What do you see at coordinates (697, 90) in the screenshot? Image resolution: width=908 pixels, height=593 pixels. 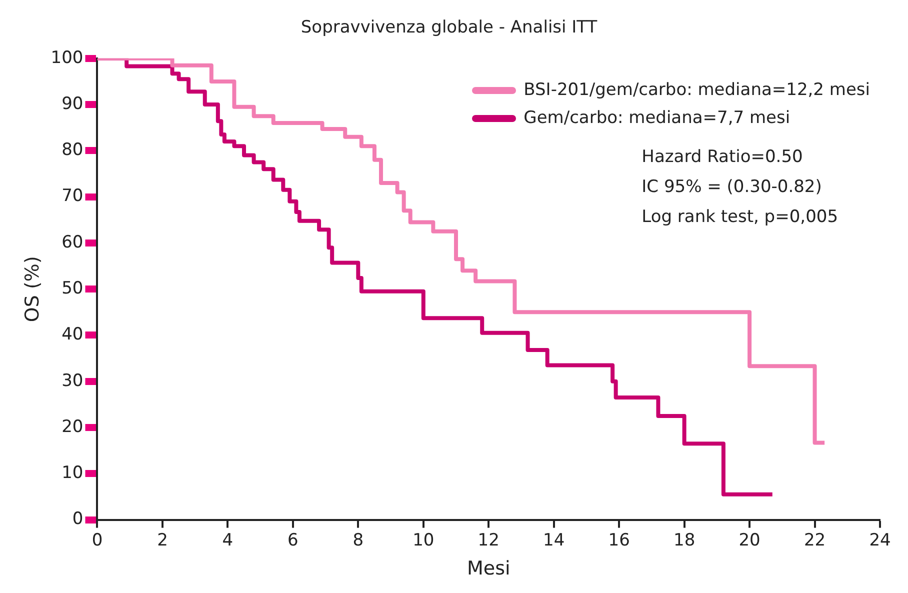 I see `legend-label: BSI-201/gem/carbo: mediana=12,2 mesi` at bounding box center [697, 90].